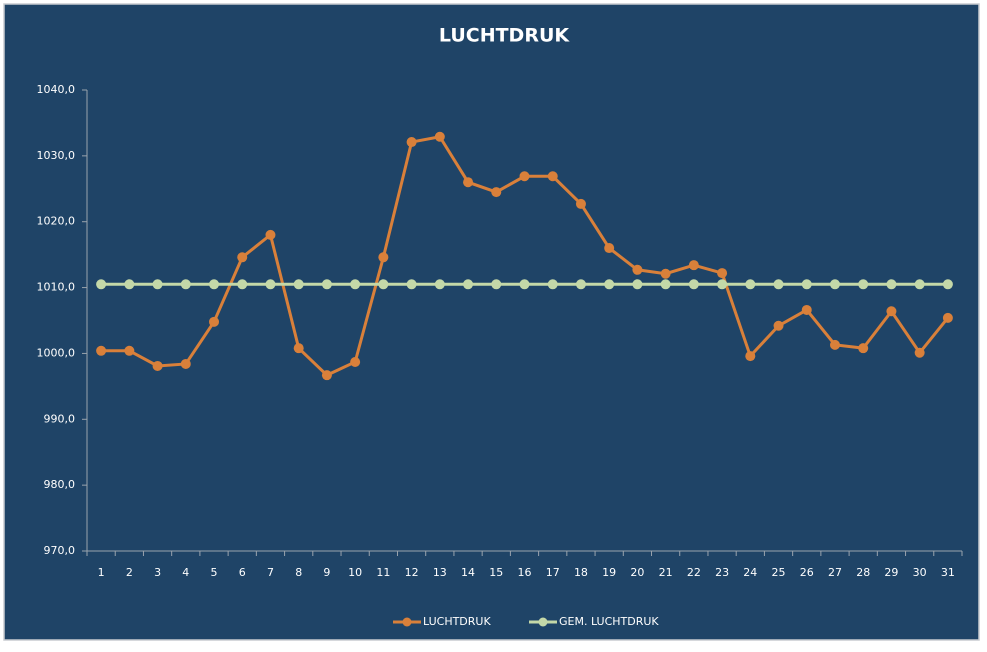 This screenshot has height=652, width=987. I want to click on x-tick-label: 6, so click(242, 572).